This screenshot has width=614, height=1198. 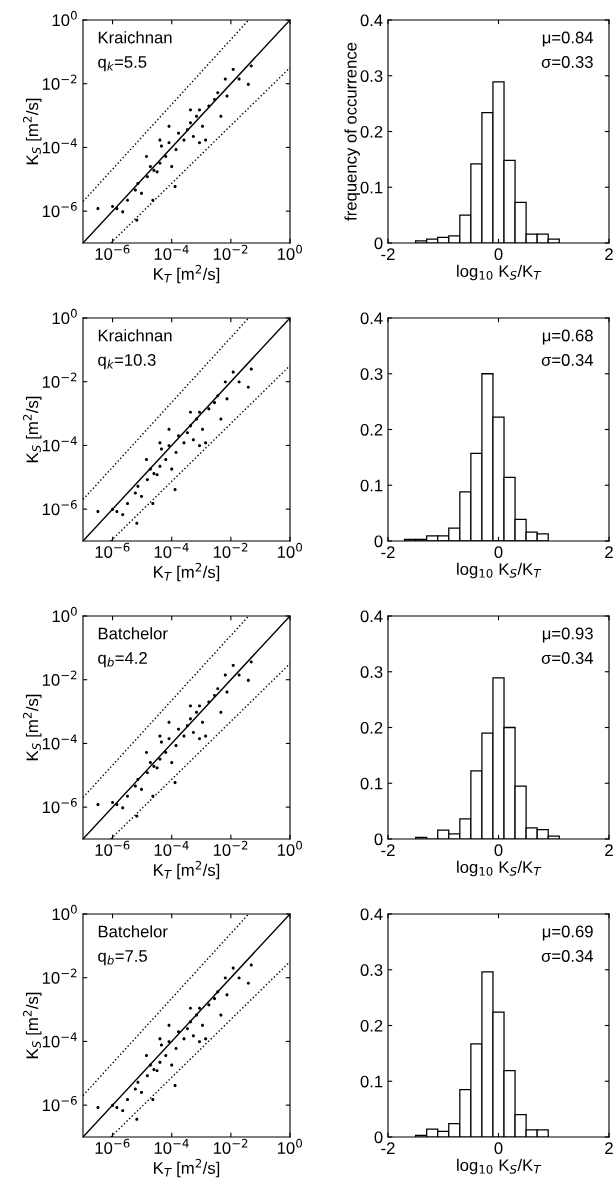 What do you see at coordinates (122, 64) in the screenshot?
I see `annotation: q$_{k}$=5.5` at bounding box center [122, 64].